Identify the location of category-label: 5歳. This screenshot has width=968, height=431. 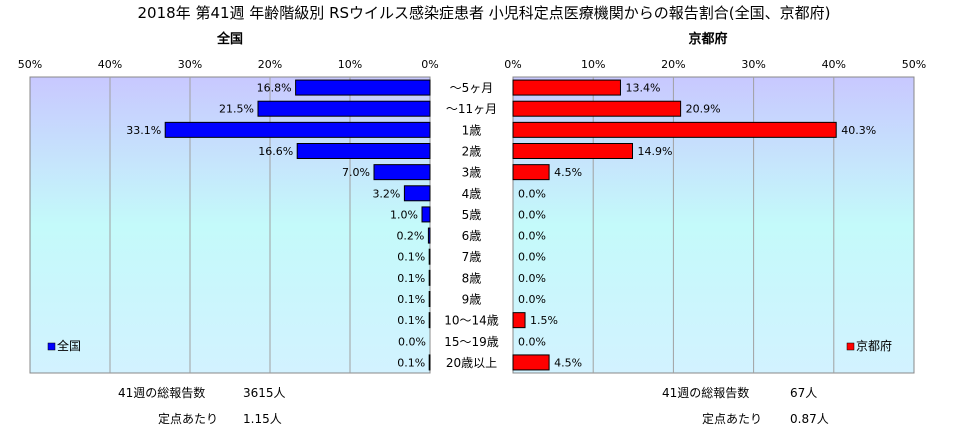
(472, 215).